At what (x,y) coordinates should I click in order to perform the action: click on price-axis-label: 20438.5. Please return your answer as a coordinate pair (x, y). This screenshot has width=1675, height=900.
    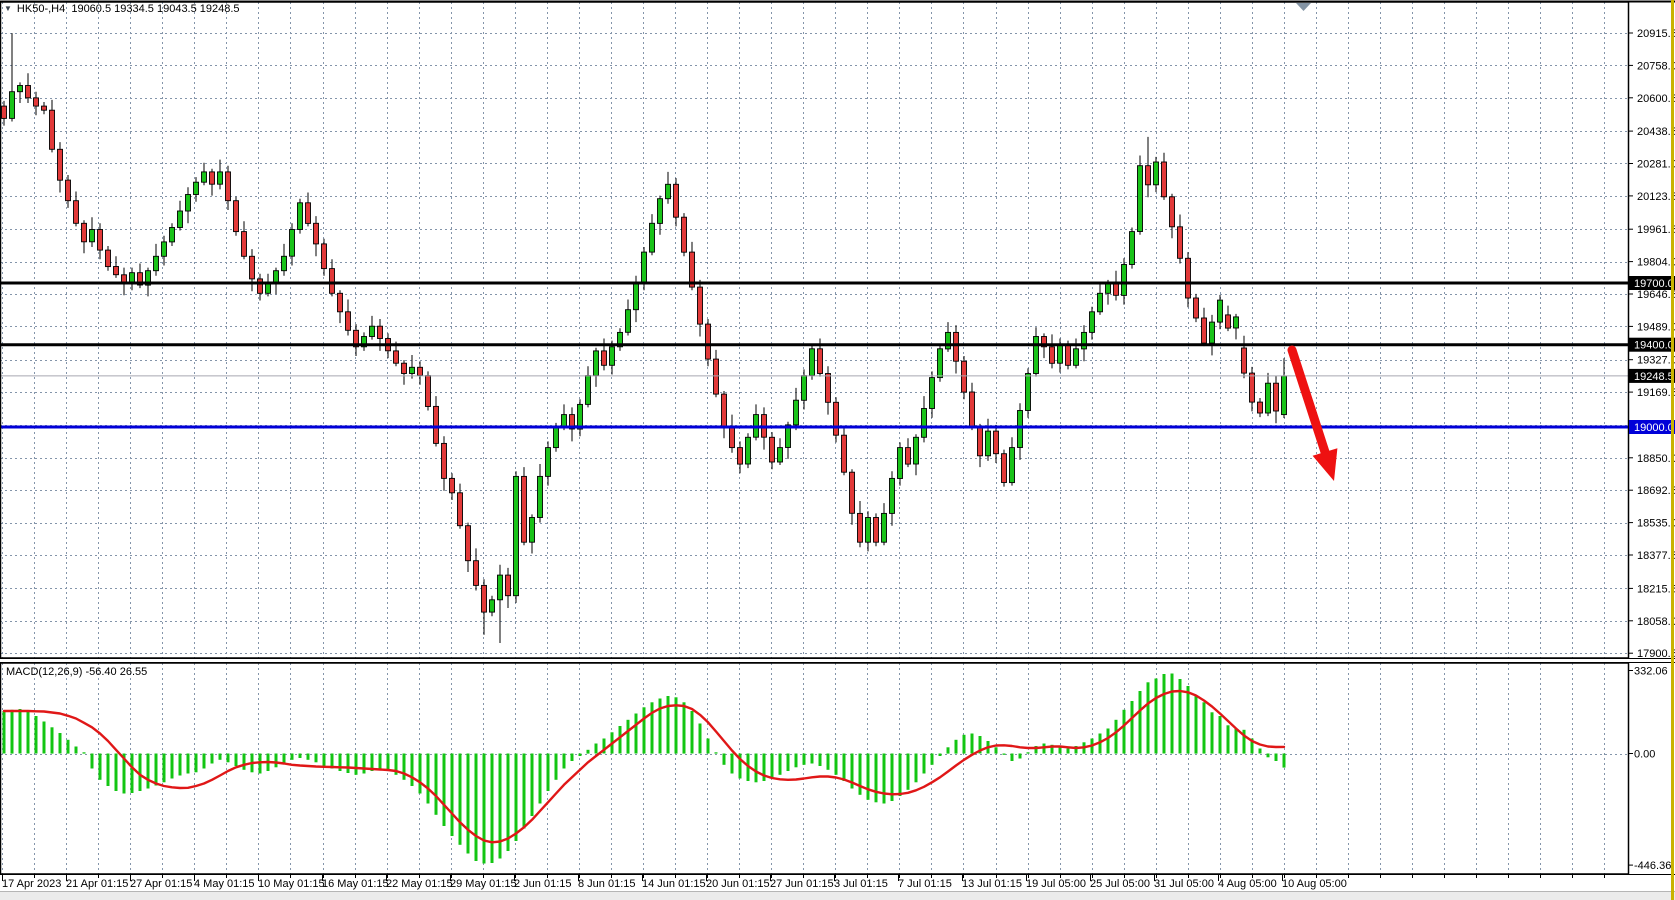
    Looking at the image, I should click on (1656, 132).